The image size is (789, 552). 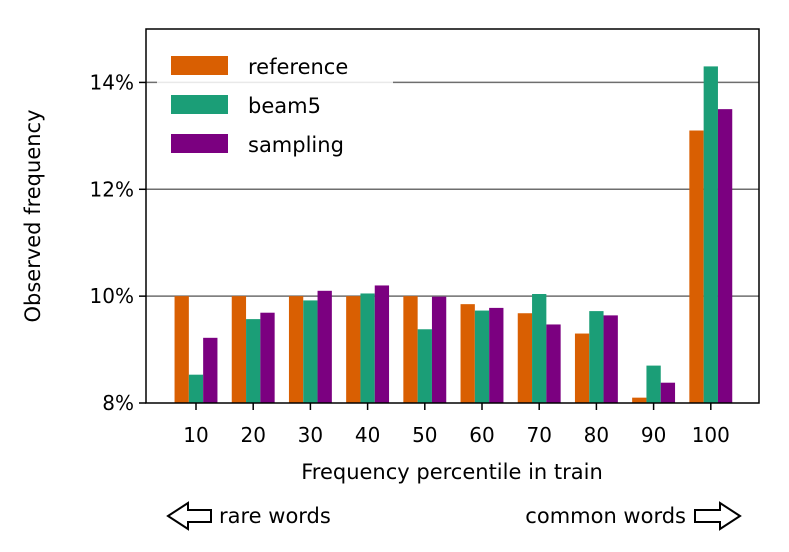 I want to click on y-axis-label: Observed frequency, so click(x=33, y=215).